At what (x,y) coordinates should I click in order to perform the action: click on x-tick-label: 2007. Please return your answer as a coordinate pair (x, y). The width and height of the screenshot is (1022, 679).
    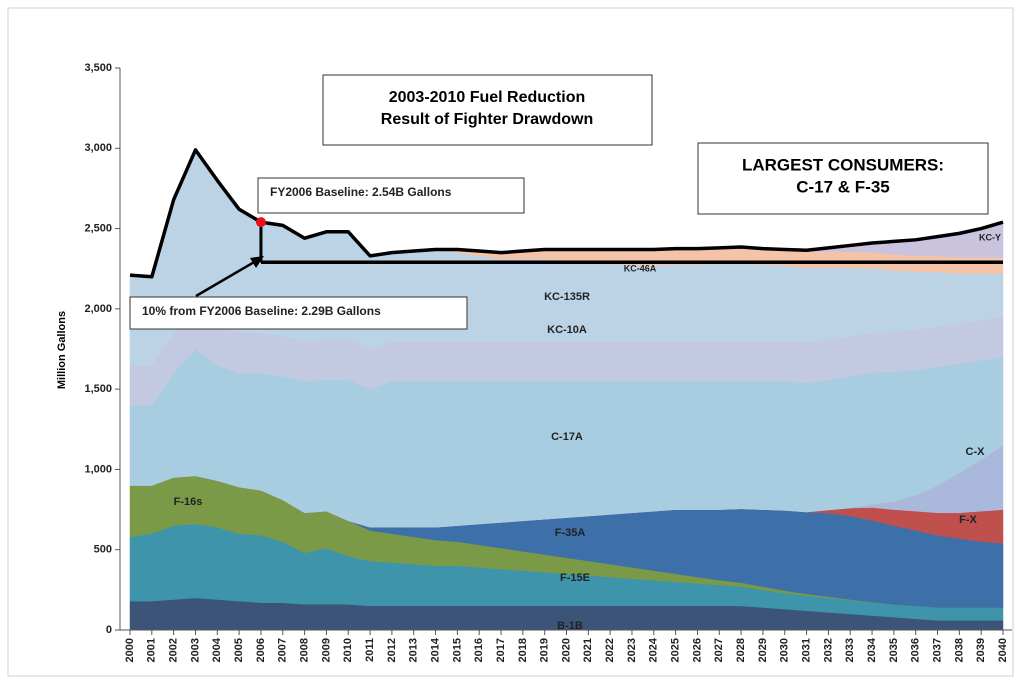
    Looking at the image, I should click on (283, 650).